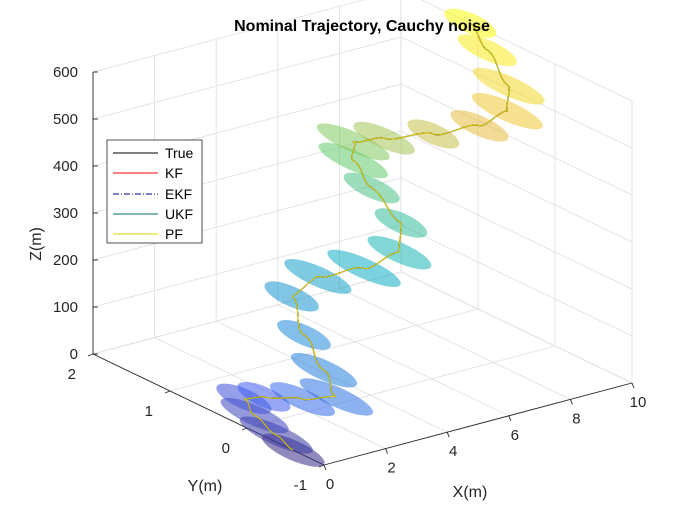  Describe the element at coordinates (149, 411) in the screenshot. I see `y-tick-label: 1` at that location.